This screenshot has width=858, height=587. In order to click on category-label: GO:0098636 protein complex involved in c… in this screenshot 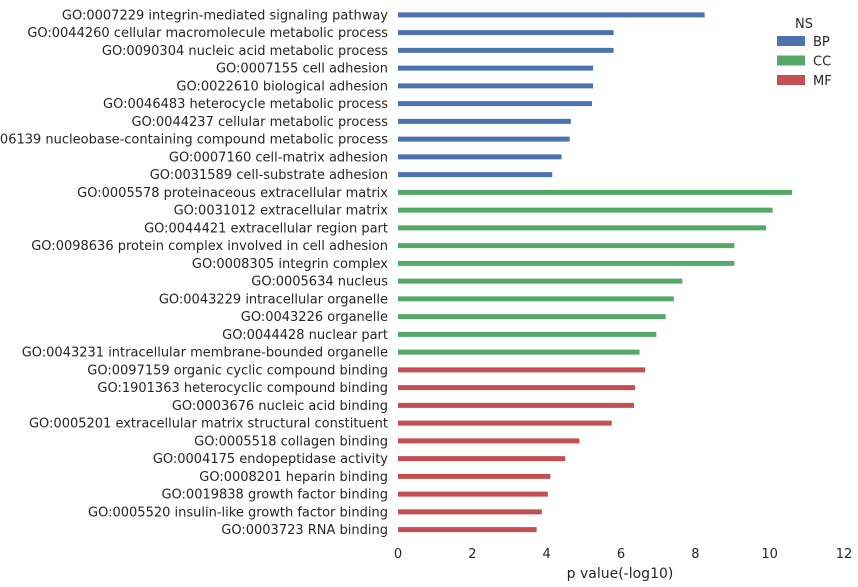, I will do `click(209, 246)`.